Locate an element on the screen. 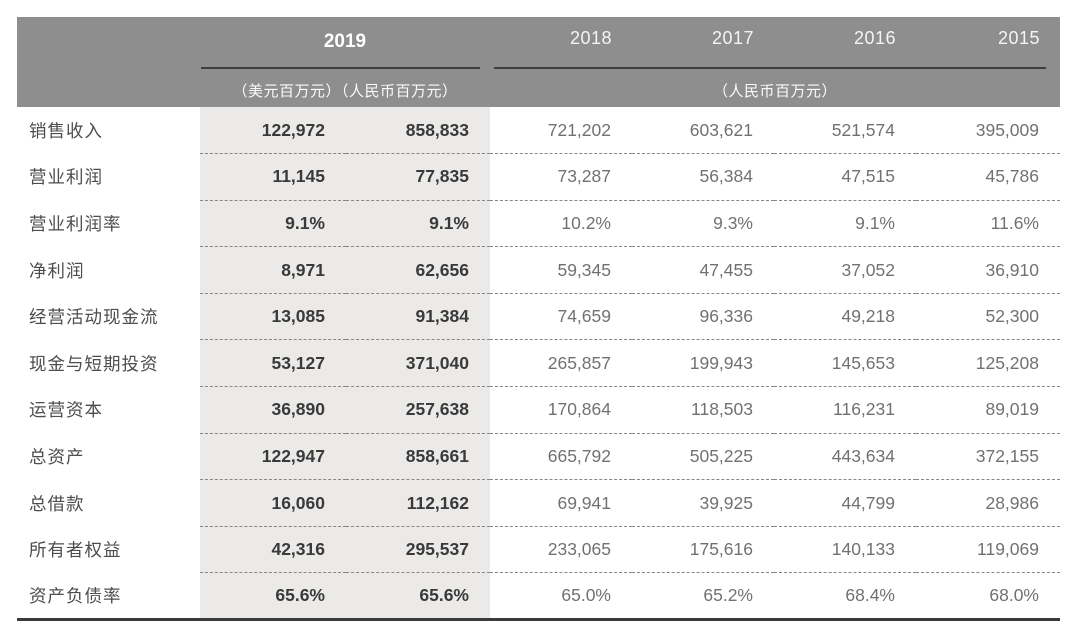 The height and width of the screenshot is (639, 1080). value-2019: 11,145 is located at coordinates (273, 177).